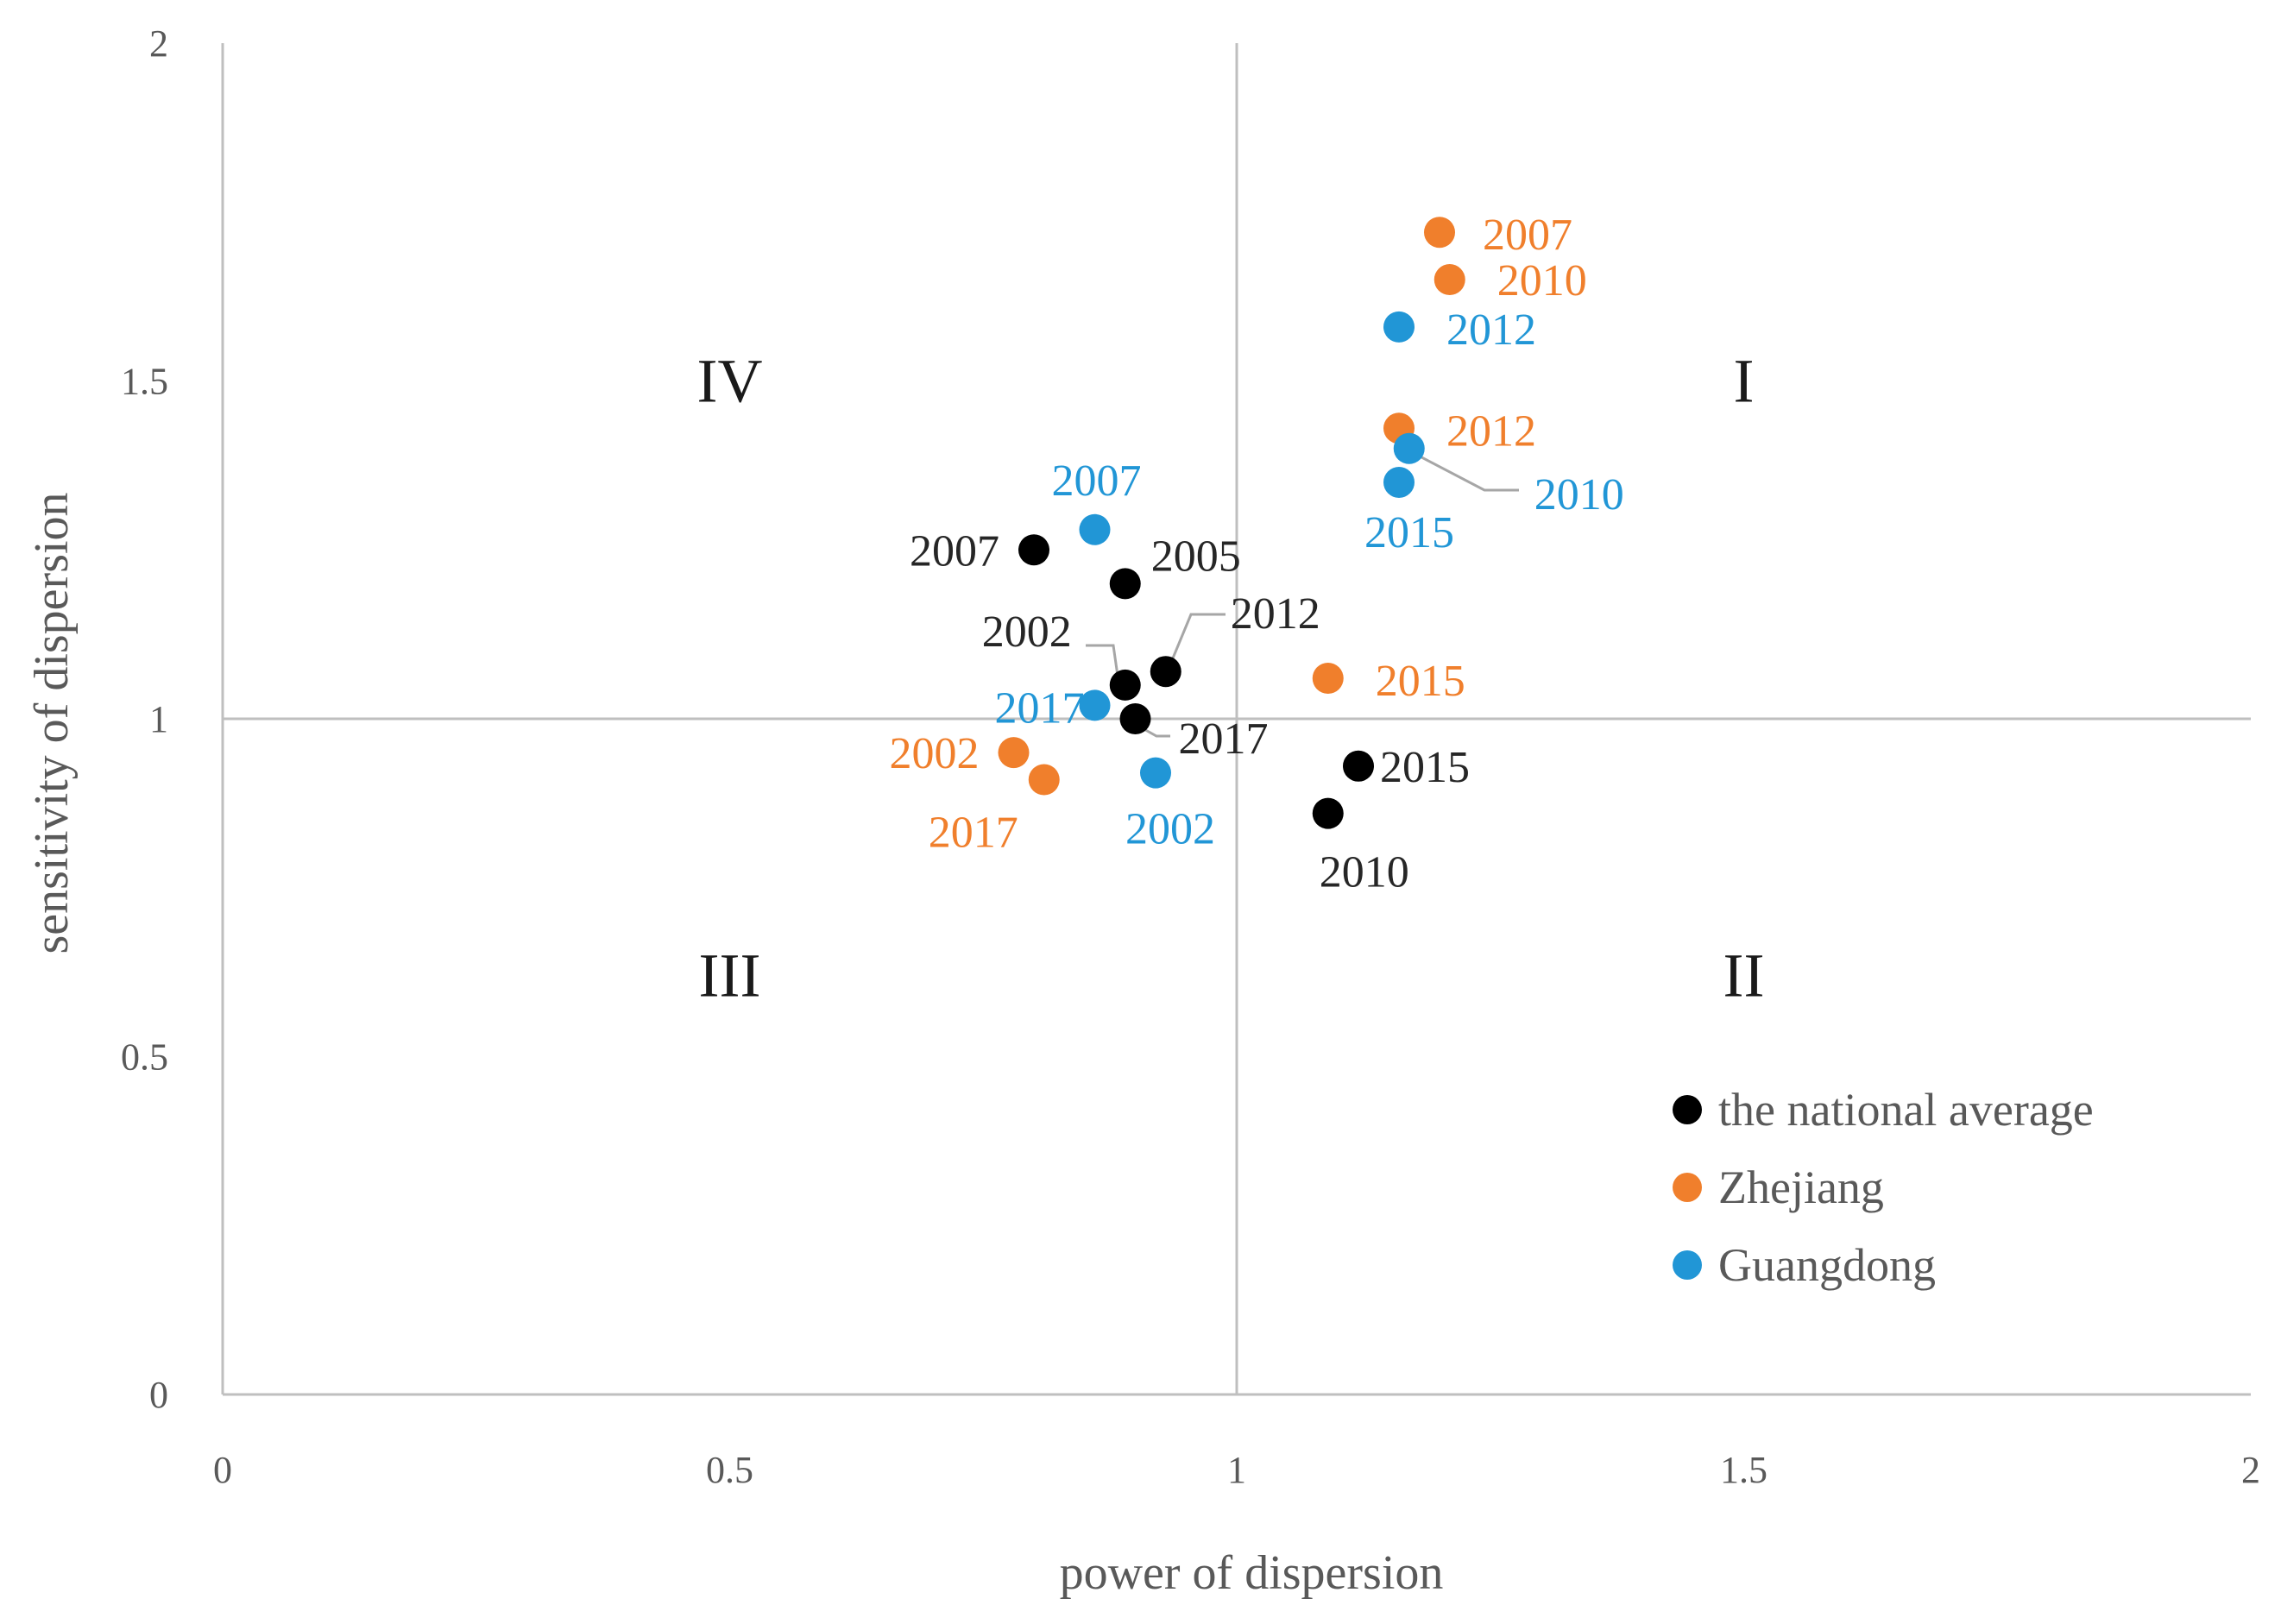 The image size is (2281, 1624). What do you see at coordinates (1744, 381) in the screenshot?
I see `quadrant-label: I` at bounding box center [1744, 381].